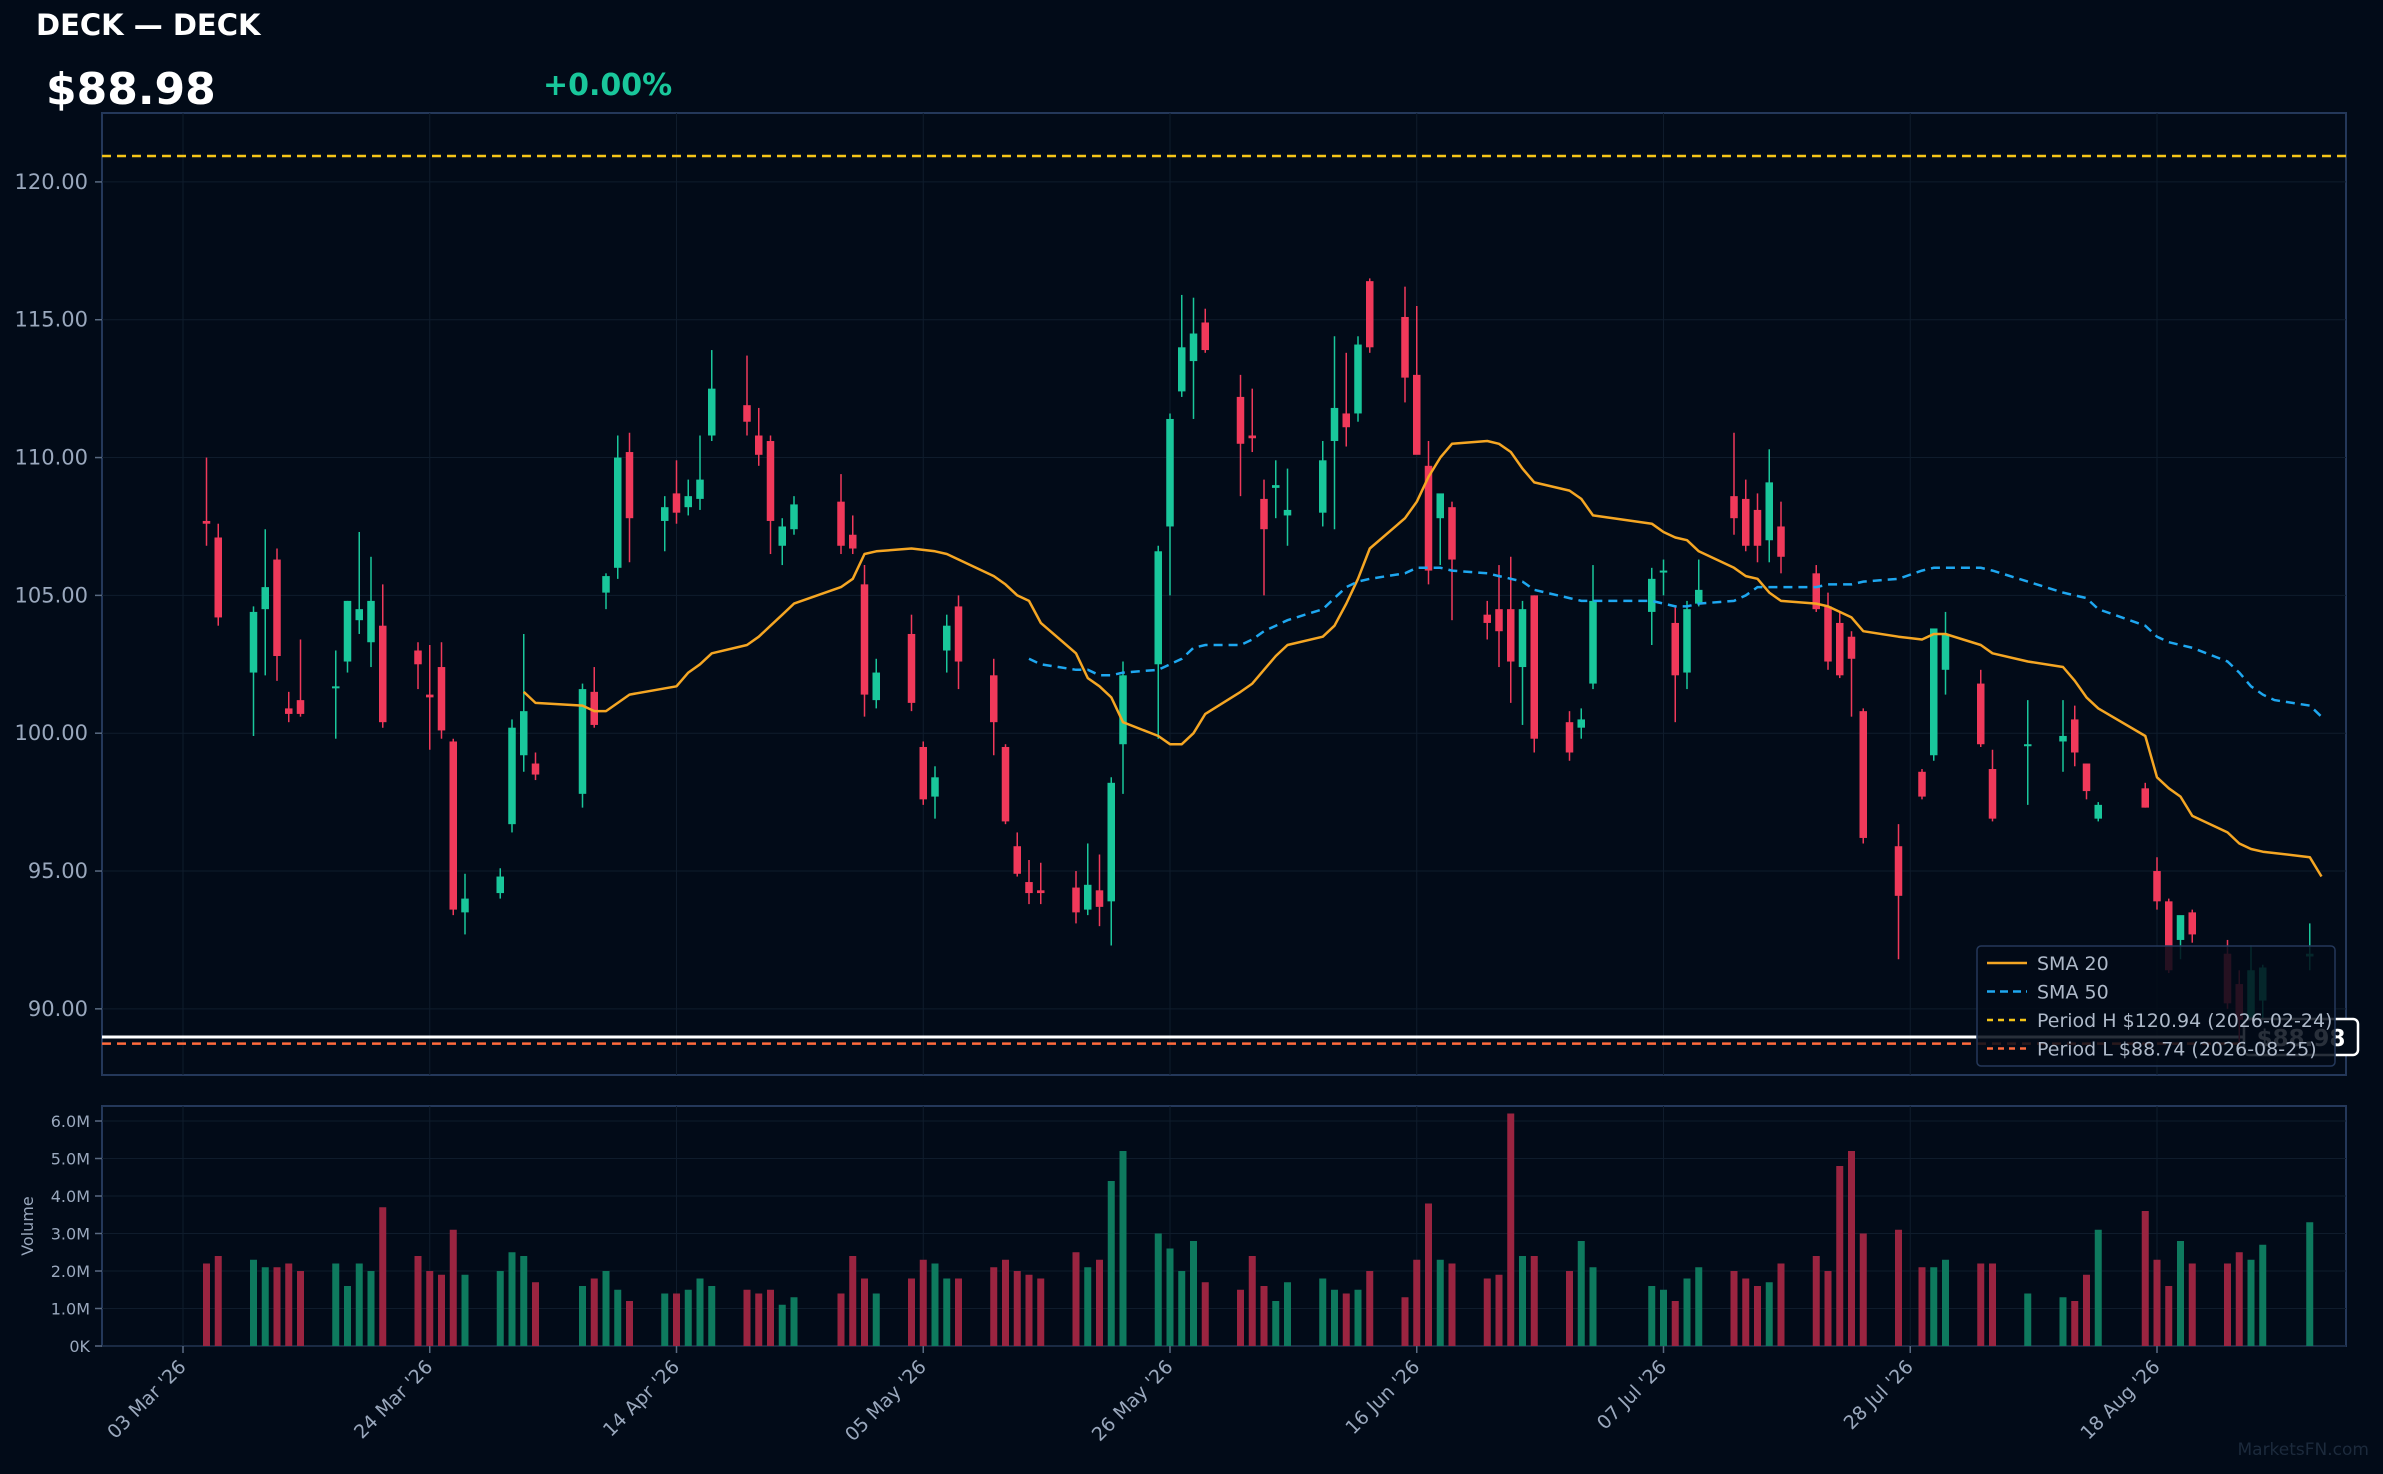 Image resolution: width=2383 pixels, height=1474 pixels. What do you see at coordinates (131, 89) in the screenshot?
I see `current-price: $88.98` at bounding box center [131, 89].